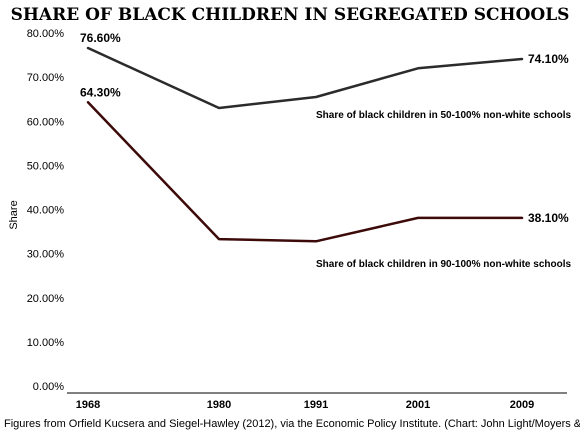 This screenshot has width=580, height=439. I want to click on data-label-first-1: 64.30%, so click(100, 92).